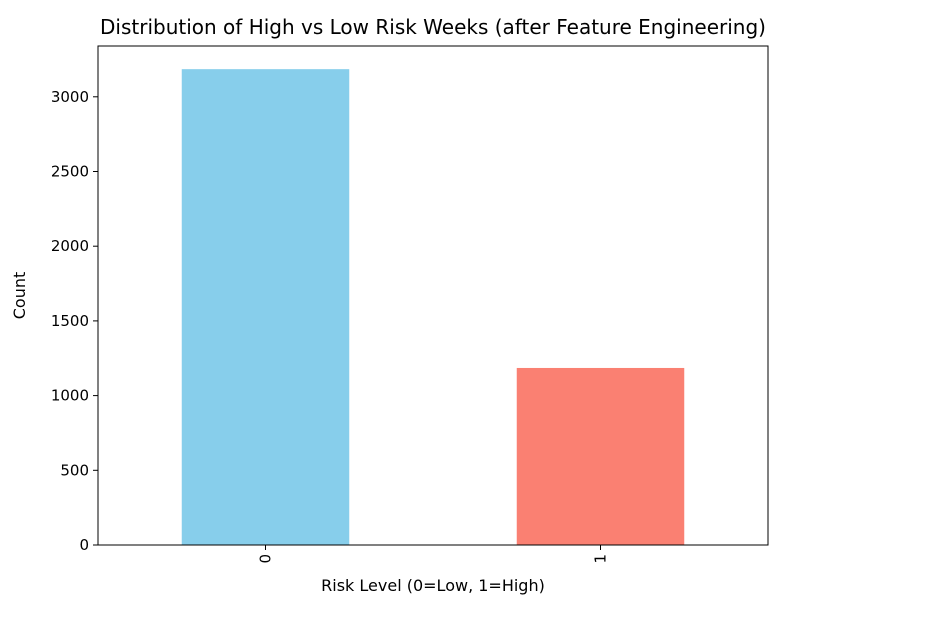  Describe the element at coordinates (19, 296) in the screenshot. I see `y-axis-label: Count` at that location.